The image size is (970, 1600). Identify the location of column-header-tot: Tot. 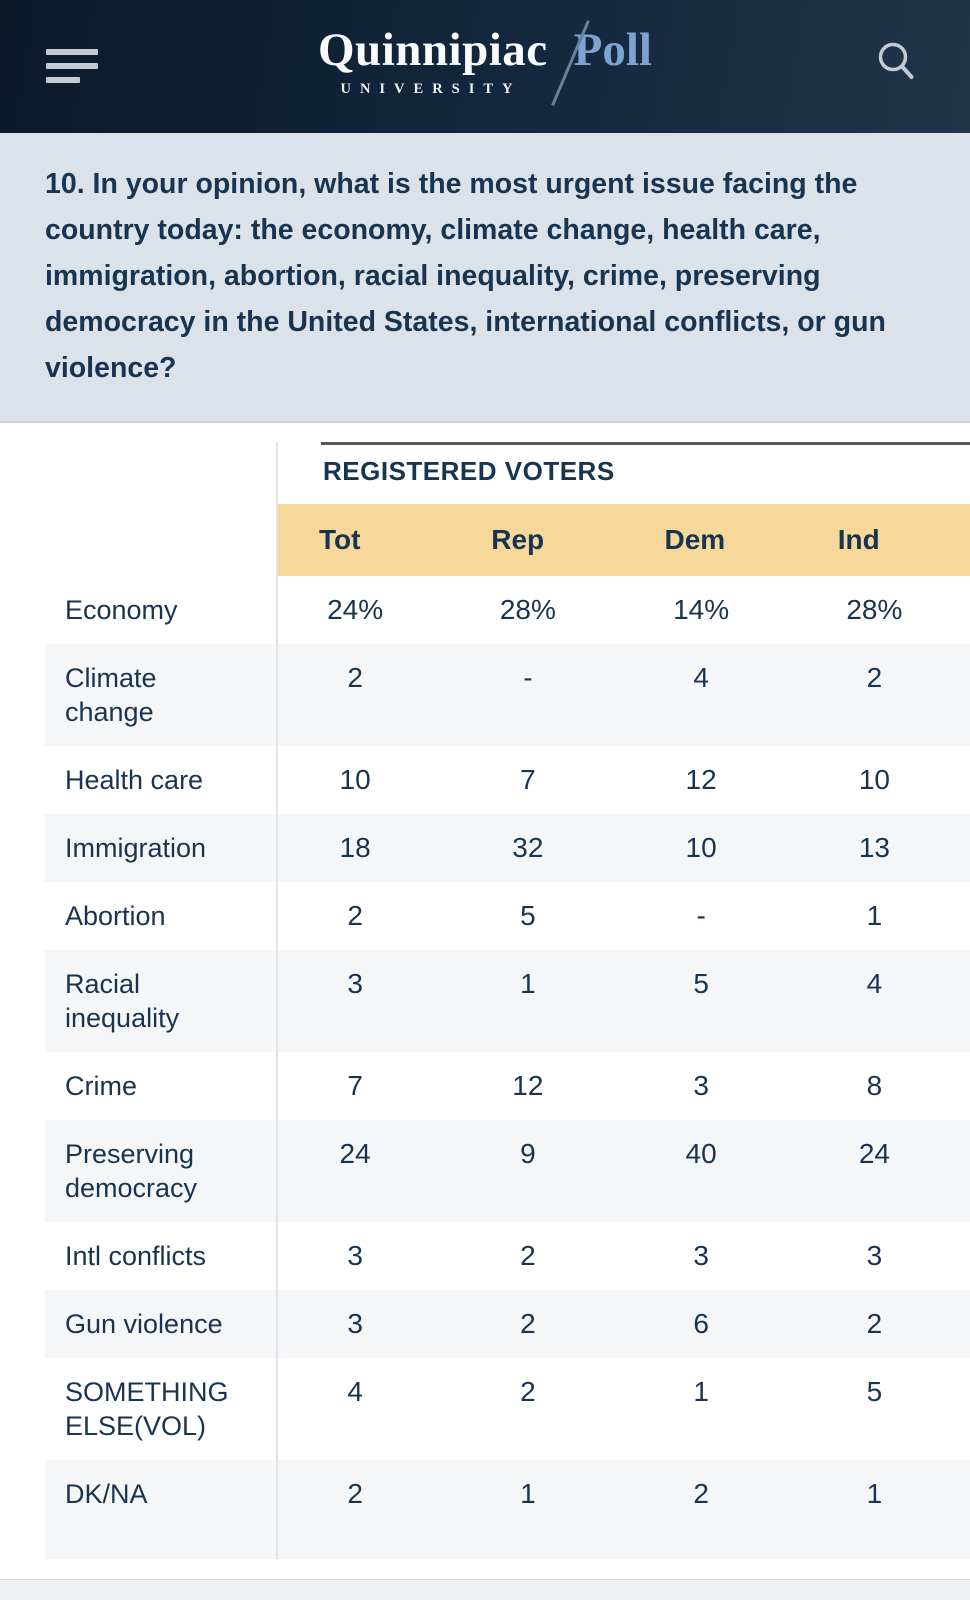
(364, 540).